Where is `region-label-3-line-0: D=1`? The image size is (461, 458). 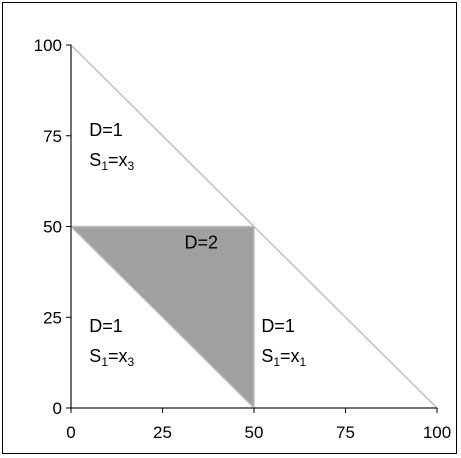
region-label-3-line-0: D=1 is located at coordinates (278, 326).